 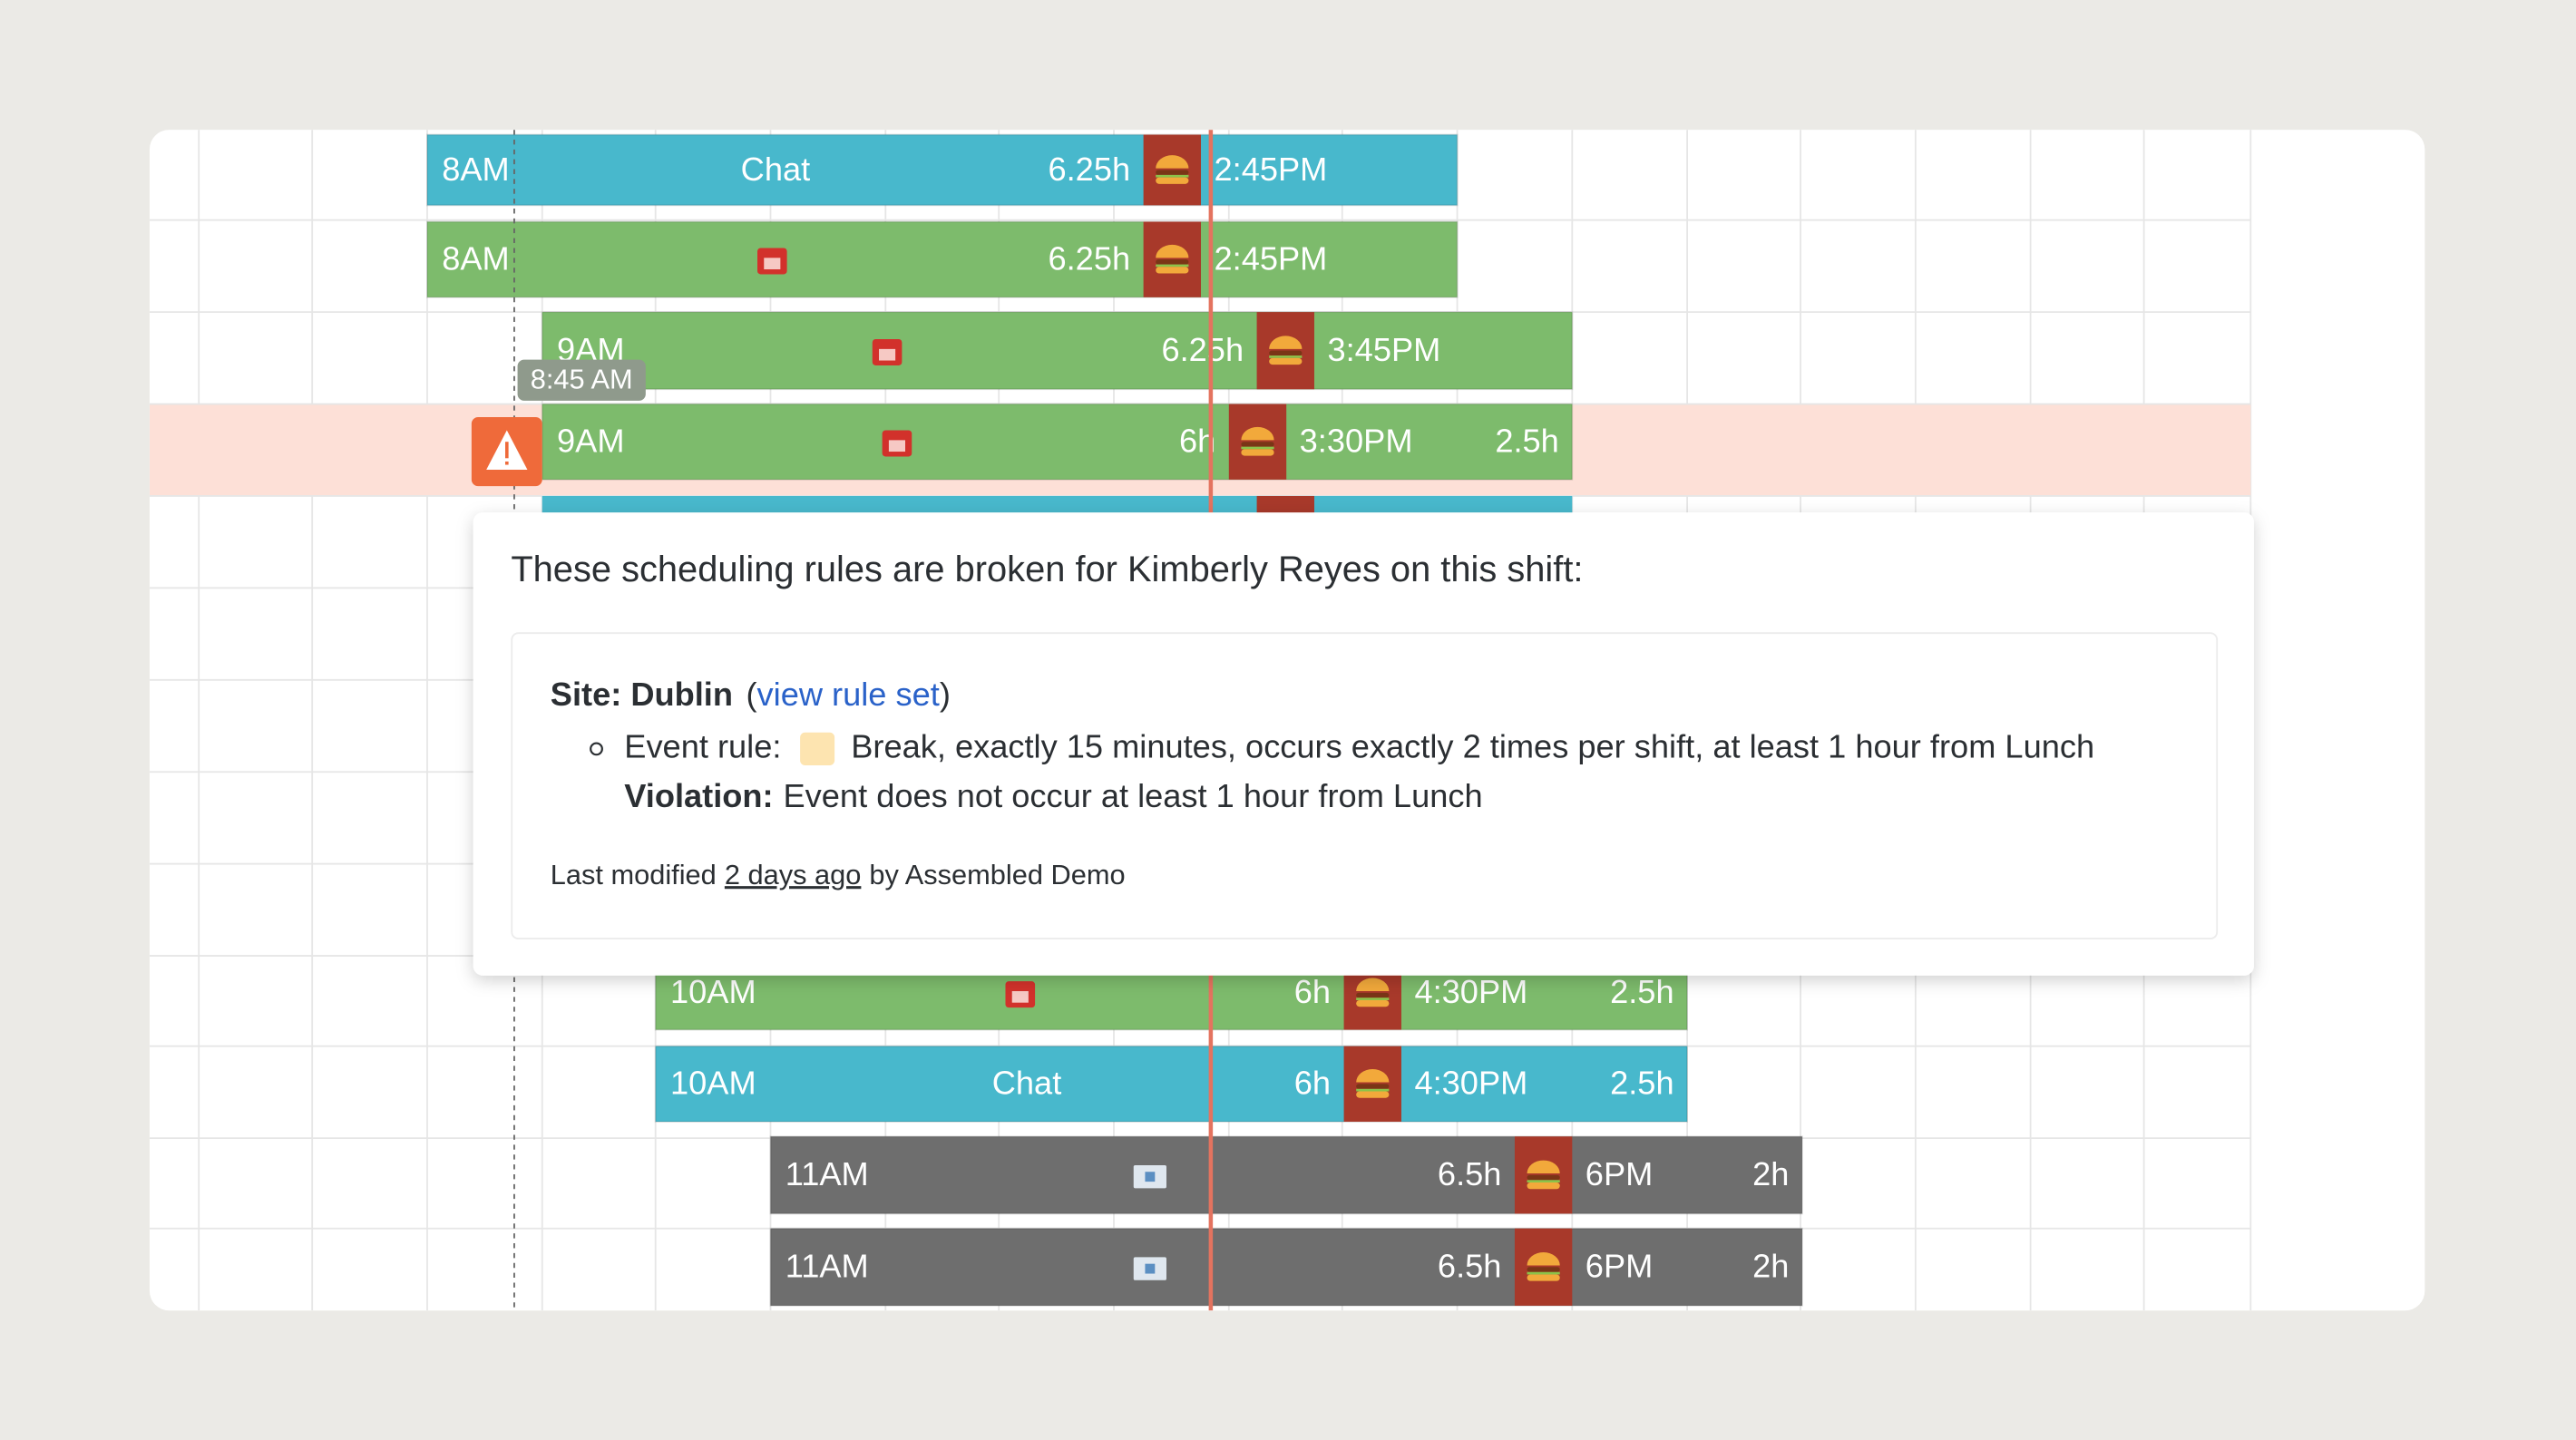 I want to click on violation-label: Violation:, so click(x=698, y=795).